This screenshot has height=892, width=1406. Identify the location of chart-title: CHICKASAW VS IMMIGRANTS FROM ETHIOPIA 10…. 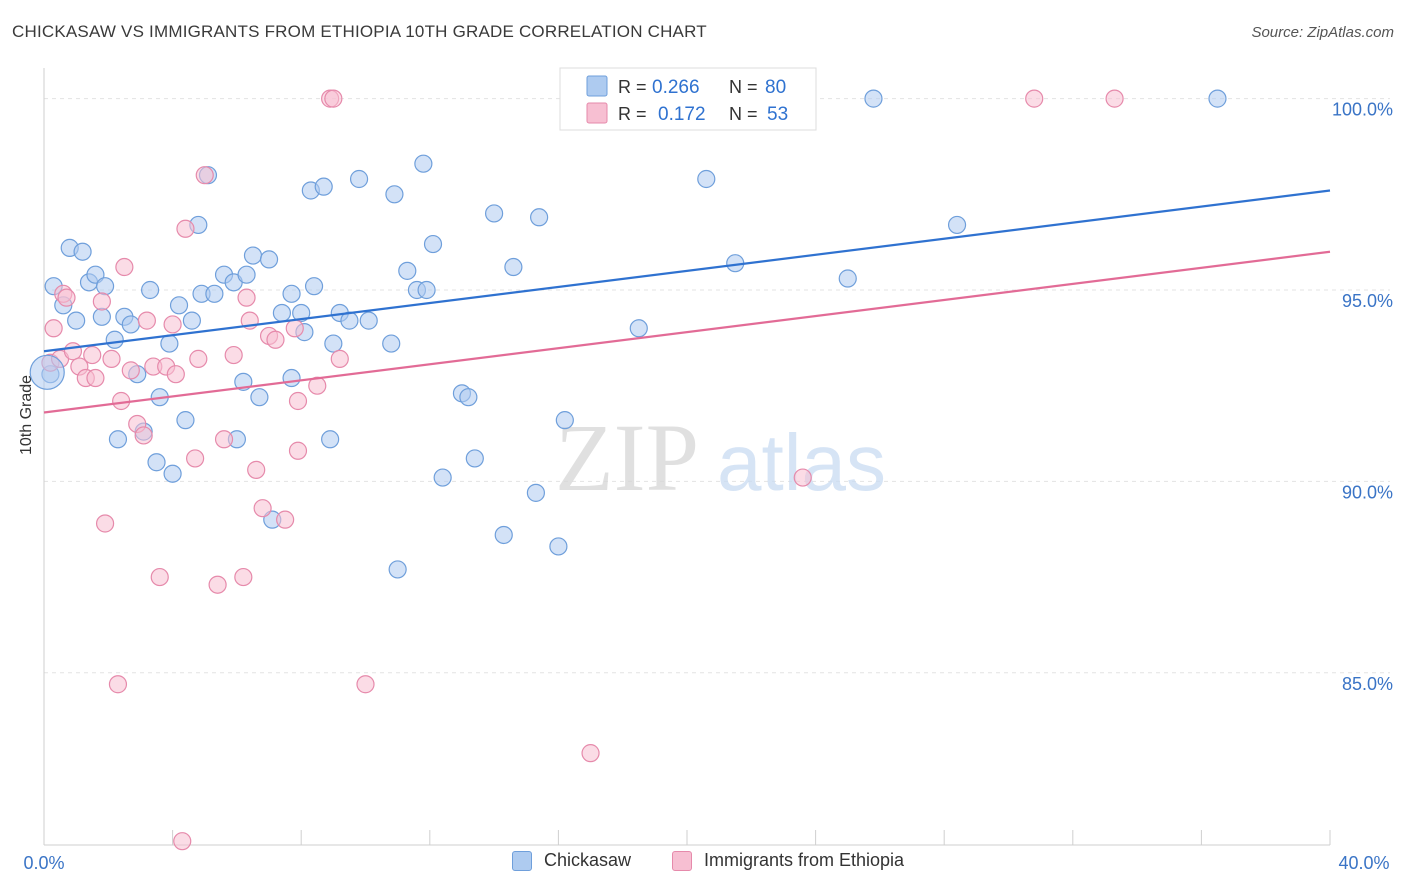
(359, 31).